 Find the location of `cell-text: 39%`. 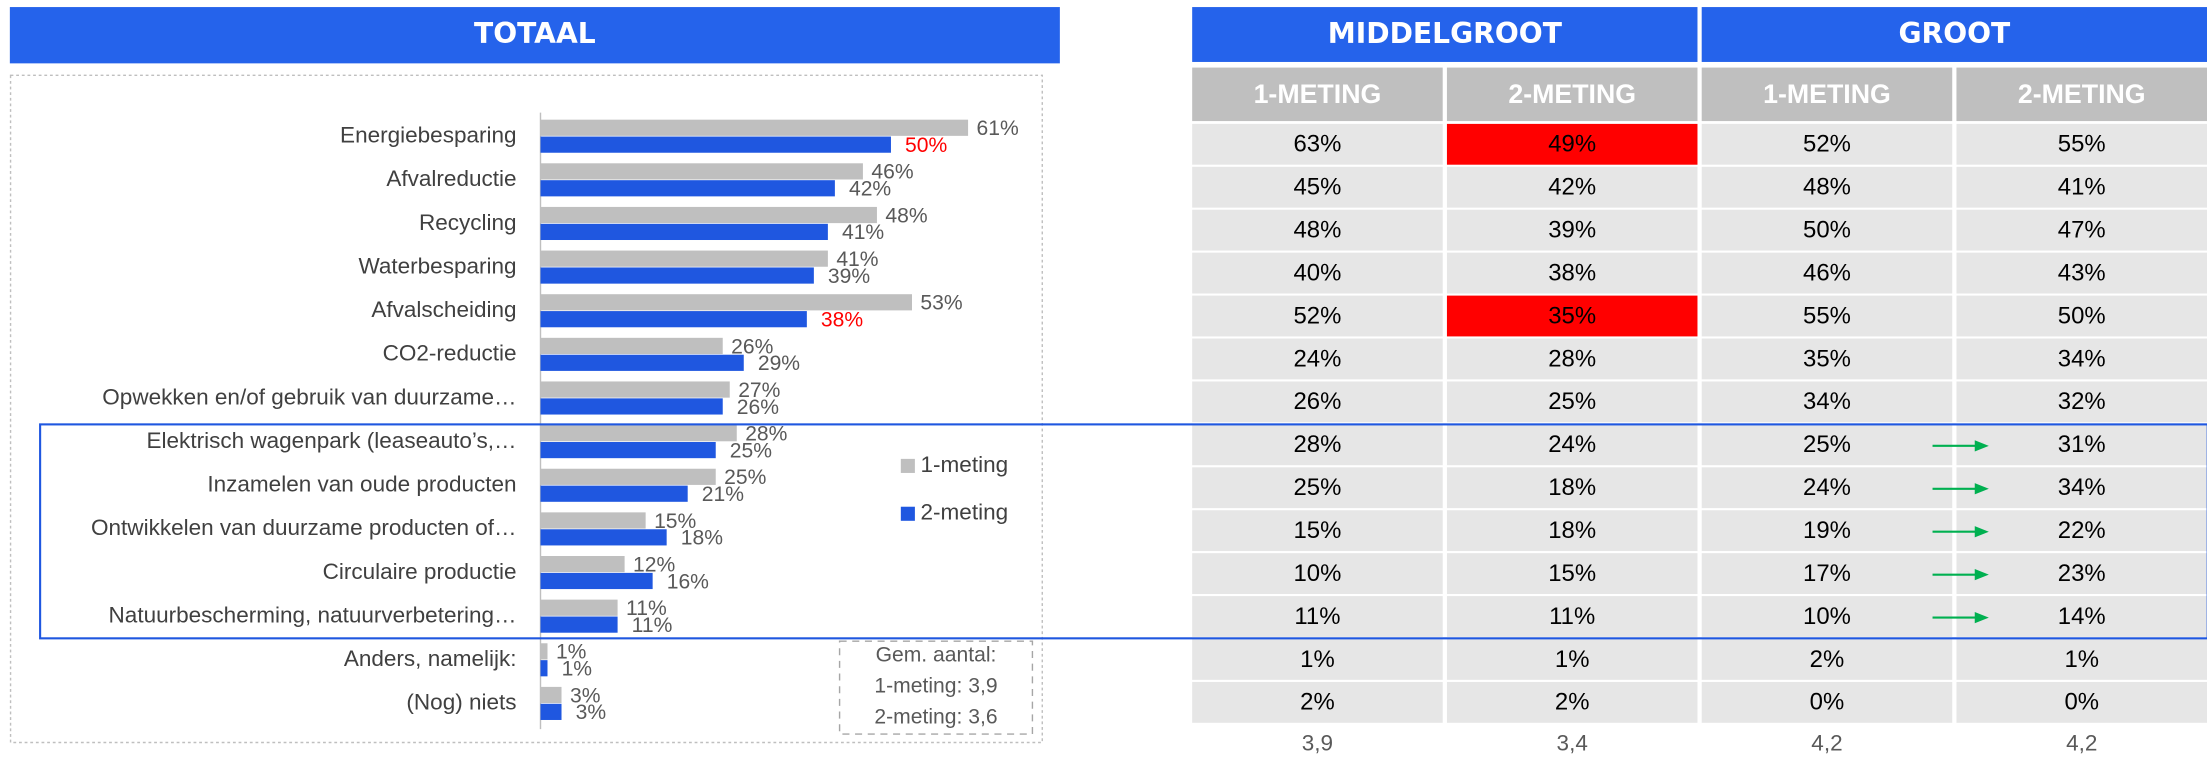

cell-text: 39% is located at coordinates (1572, 230).